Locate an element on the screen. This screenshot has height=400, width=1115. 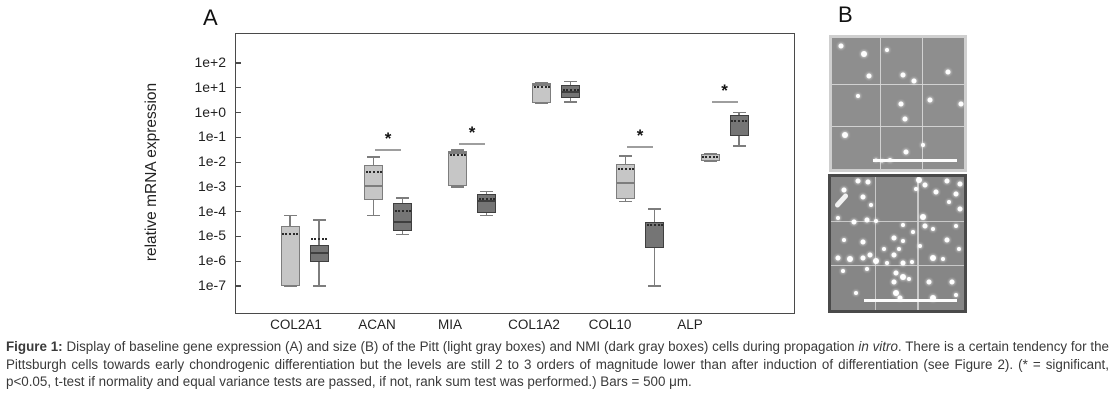
y-tick-label: 1e+1 is located at coordinates (210, 86).